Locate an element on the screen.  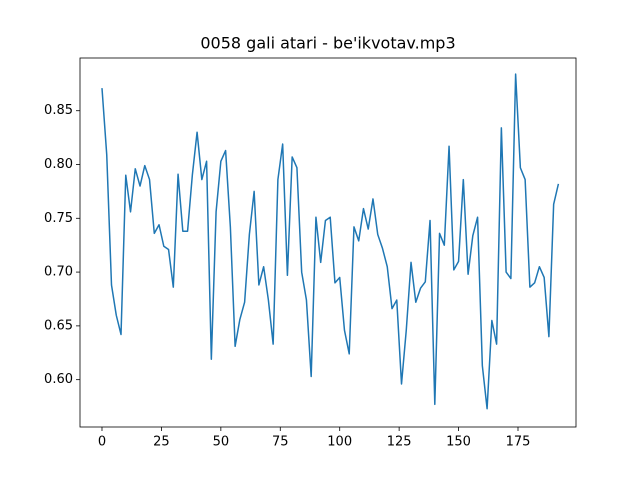
x-tick-label: 50 is located at coordinates (221, 442).